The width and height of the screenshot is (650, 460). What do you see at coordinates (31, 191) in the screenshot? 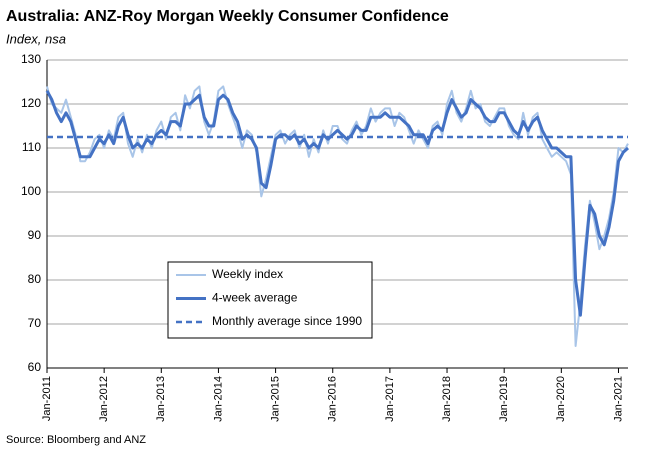
I see `y-tick-label: 100` at bounding box center [31, 191].